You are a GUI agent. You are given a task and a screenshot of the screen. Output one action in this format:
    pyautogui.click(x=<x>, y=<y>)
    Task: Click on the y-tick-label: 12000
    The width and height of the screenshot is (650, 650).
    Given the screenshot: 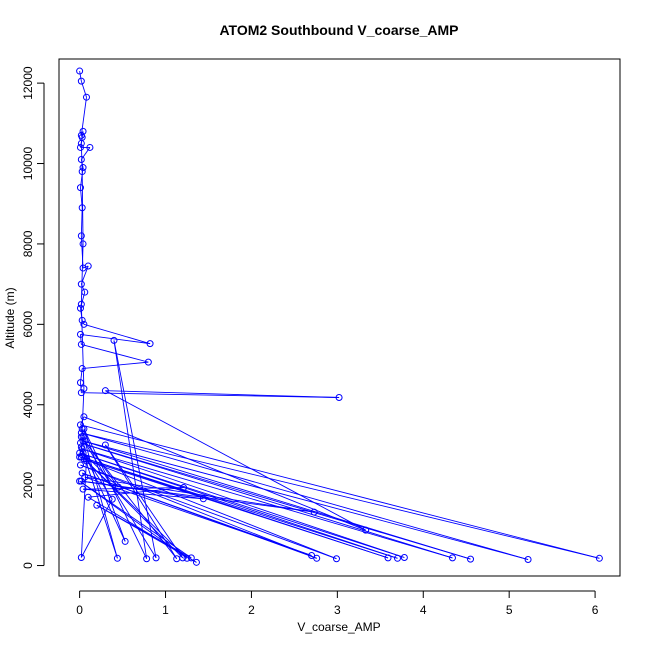 What is the action you would take?
    pyautogui.click(x=28, y=83)
    